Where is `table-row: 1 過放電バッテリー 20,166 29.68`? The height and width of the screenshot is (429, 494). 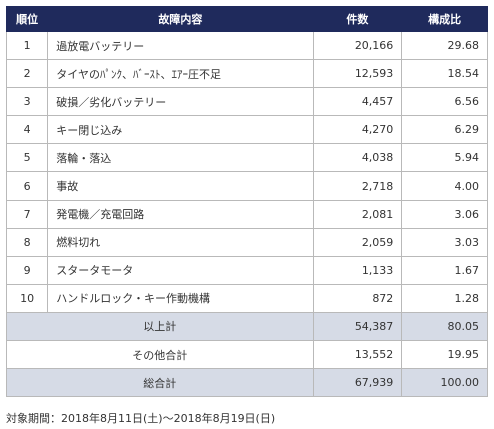 table-row: 1 過放電バッテリー 20,166 29.68 is located at coordinates (246, 45).